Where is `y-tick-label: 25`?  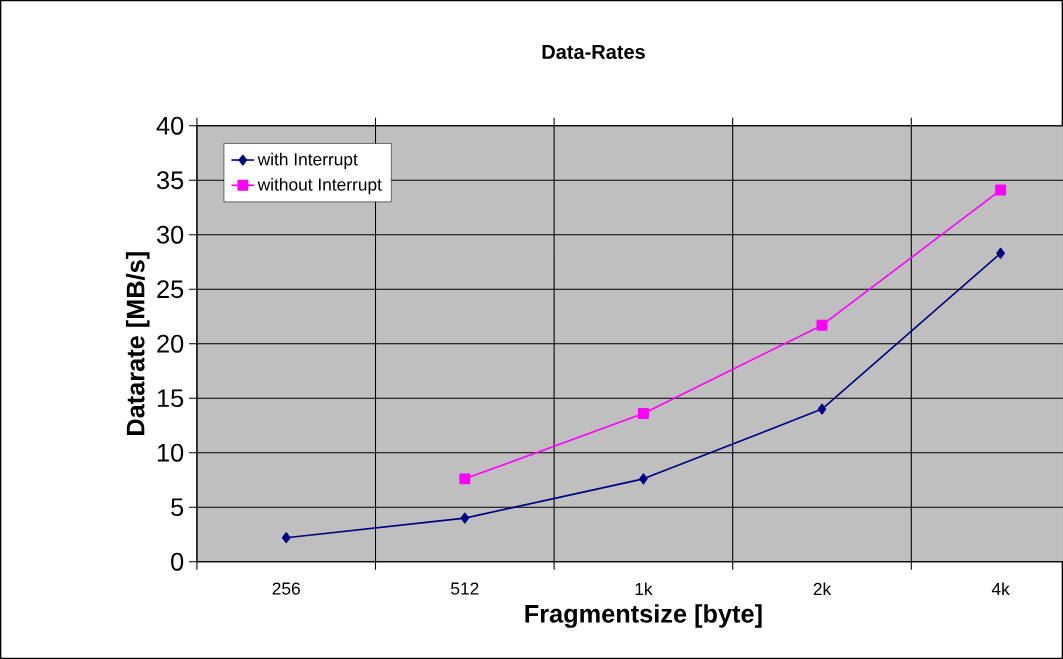 y-tick-label: 25 is located at coordinates (170, 289).